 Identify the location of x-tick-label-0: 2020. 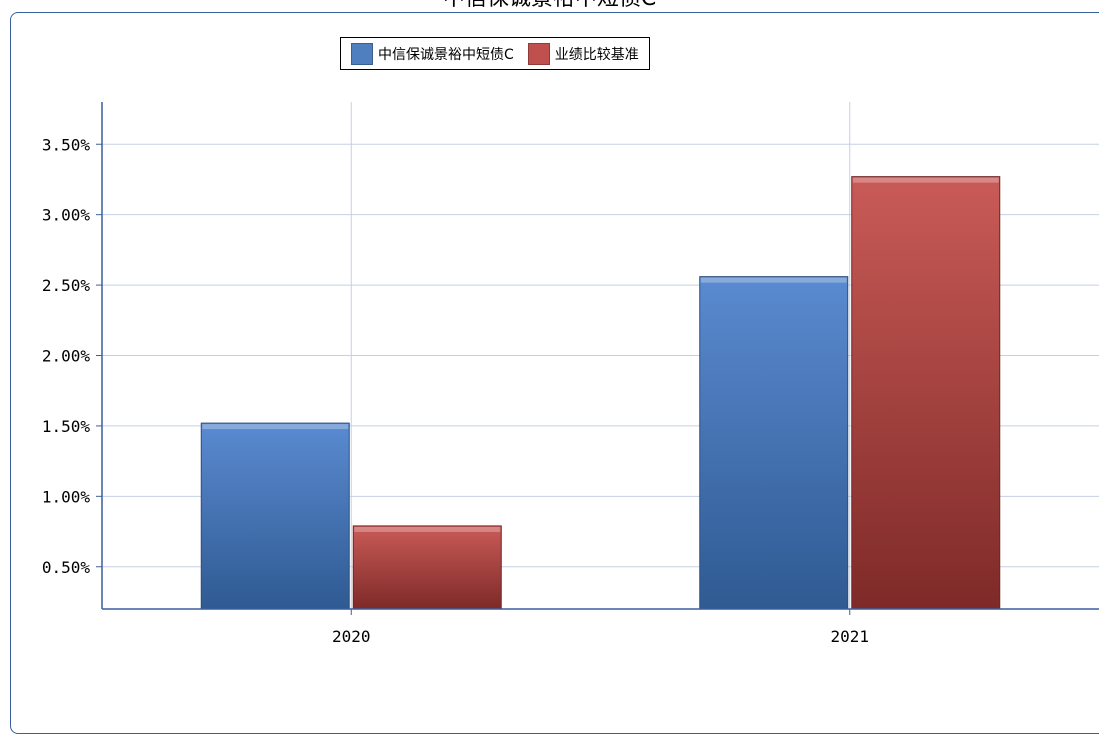
(351, 636).